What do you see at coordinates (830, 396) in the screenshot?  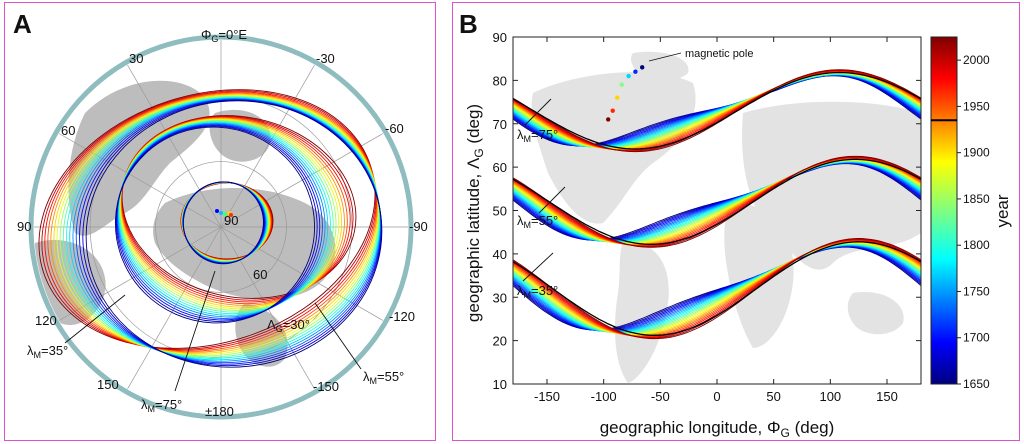 I see `x-tick-label: 100` at bounding box center [830, 396].